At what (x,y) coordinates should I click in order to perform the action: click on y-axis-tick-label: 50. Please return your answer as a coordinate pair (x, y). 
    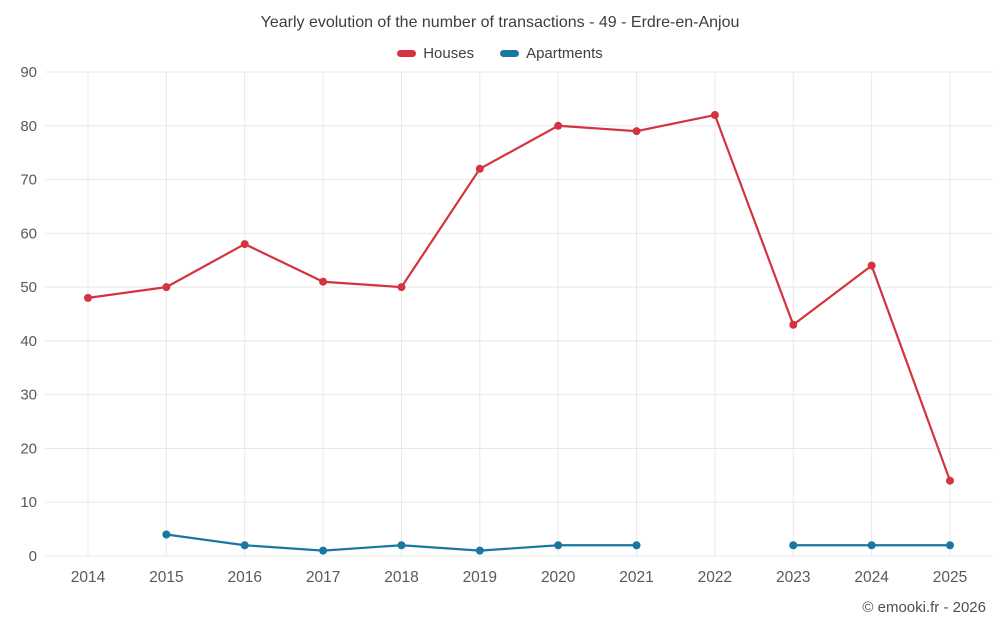
    Looking at the image, I should click on (28, 287).